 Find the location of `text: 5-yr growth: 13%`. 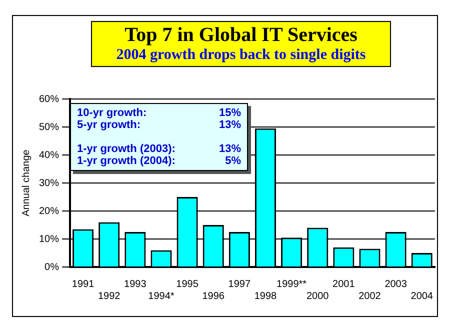

text: 5-yr growth: 13% is located at coordinates (159, 125).